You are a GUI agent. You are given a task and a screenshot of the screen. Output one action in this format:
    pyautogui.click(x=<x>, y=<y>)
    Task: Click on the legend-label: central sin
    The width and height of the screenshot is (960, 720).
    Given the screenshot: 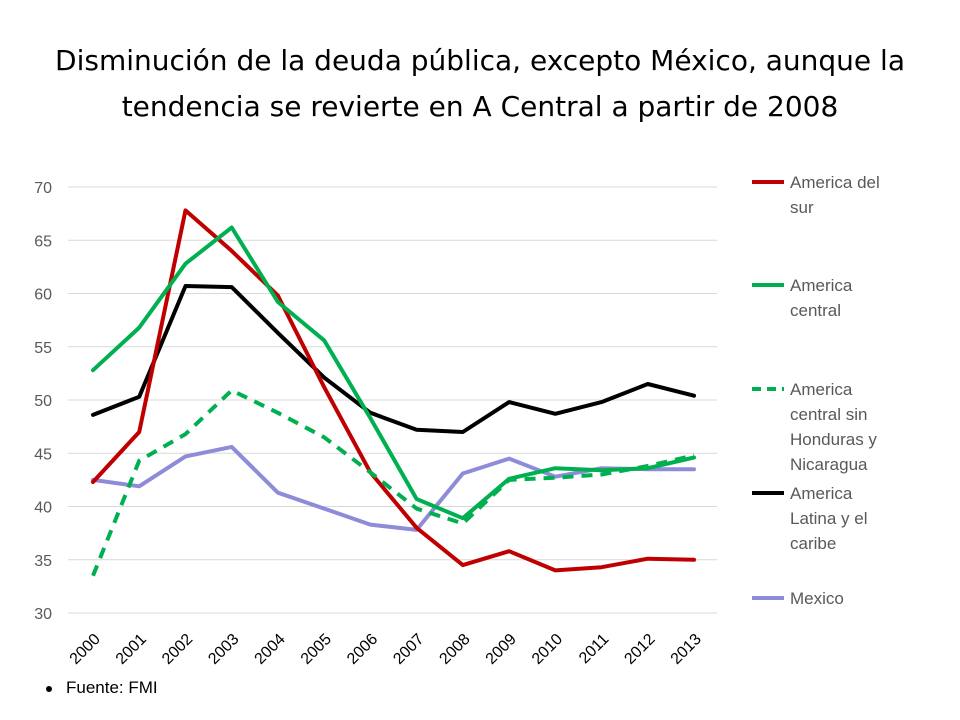 What is the action you would take?
    pyautogui.click(x=828, y=414)
    